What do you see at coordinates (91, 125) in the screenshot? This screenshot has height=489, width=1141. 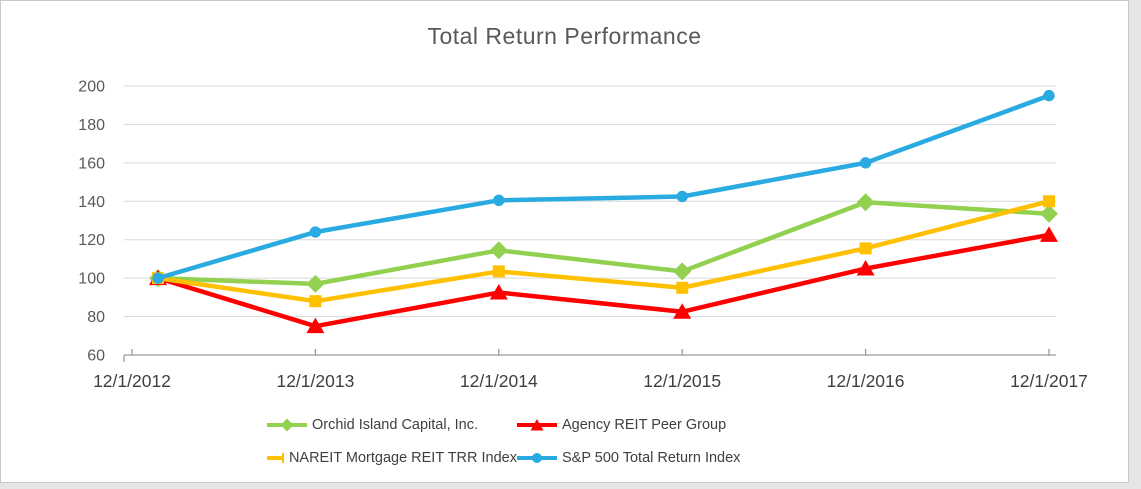 I see `y-axis-label: 180` at bounding box center [91, 125].